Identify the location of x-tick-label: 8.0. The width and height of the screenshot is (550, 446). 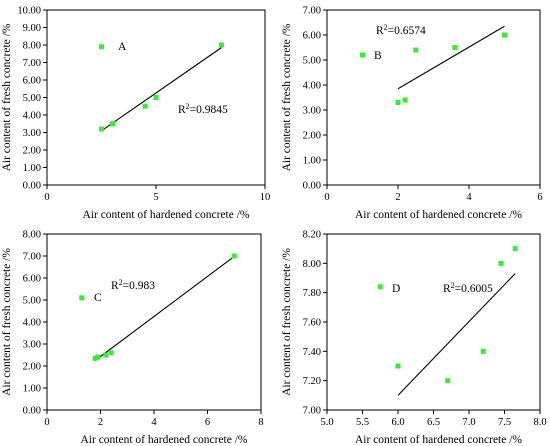
(539, 422).